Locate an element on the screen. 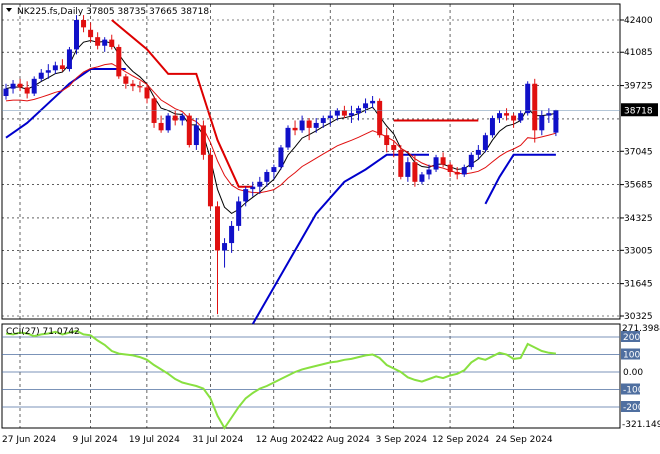 This screenshot has width=660, height=454. cci-tick-label: -100 is located at coordinates (633, 391).